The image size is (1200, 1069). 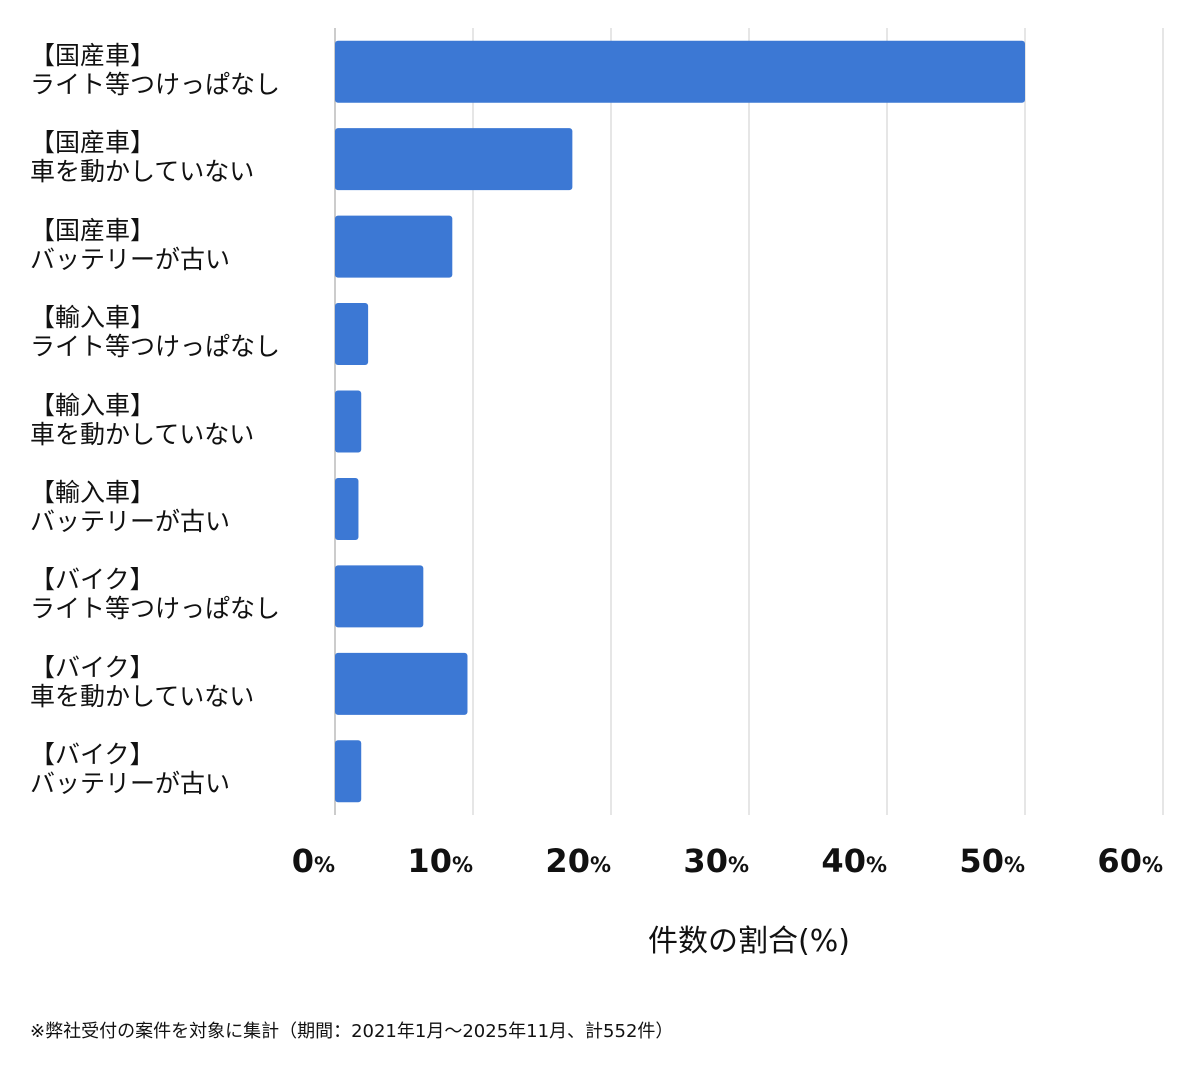 I want to click on x-tick-label: 50%, so click(x=965, y=861).